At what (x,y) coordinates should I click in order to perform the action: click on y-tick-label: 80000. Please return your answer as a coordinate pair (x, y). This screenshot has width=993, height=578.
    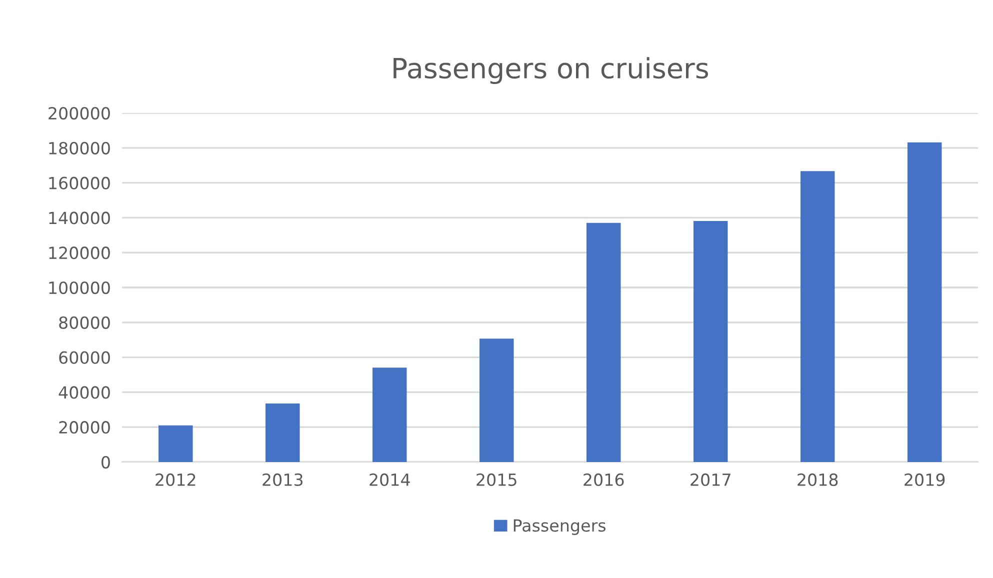
    Looking at the image, I should click on (84, 322).